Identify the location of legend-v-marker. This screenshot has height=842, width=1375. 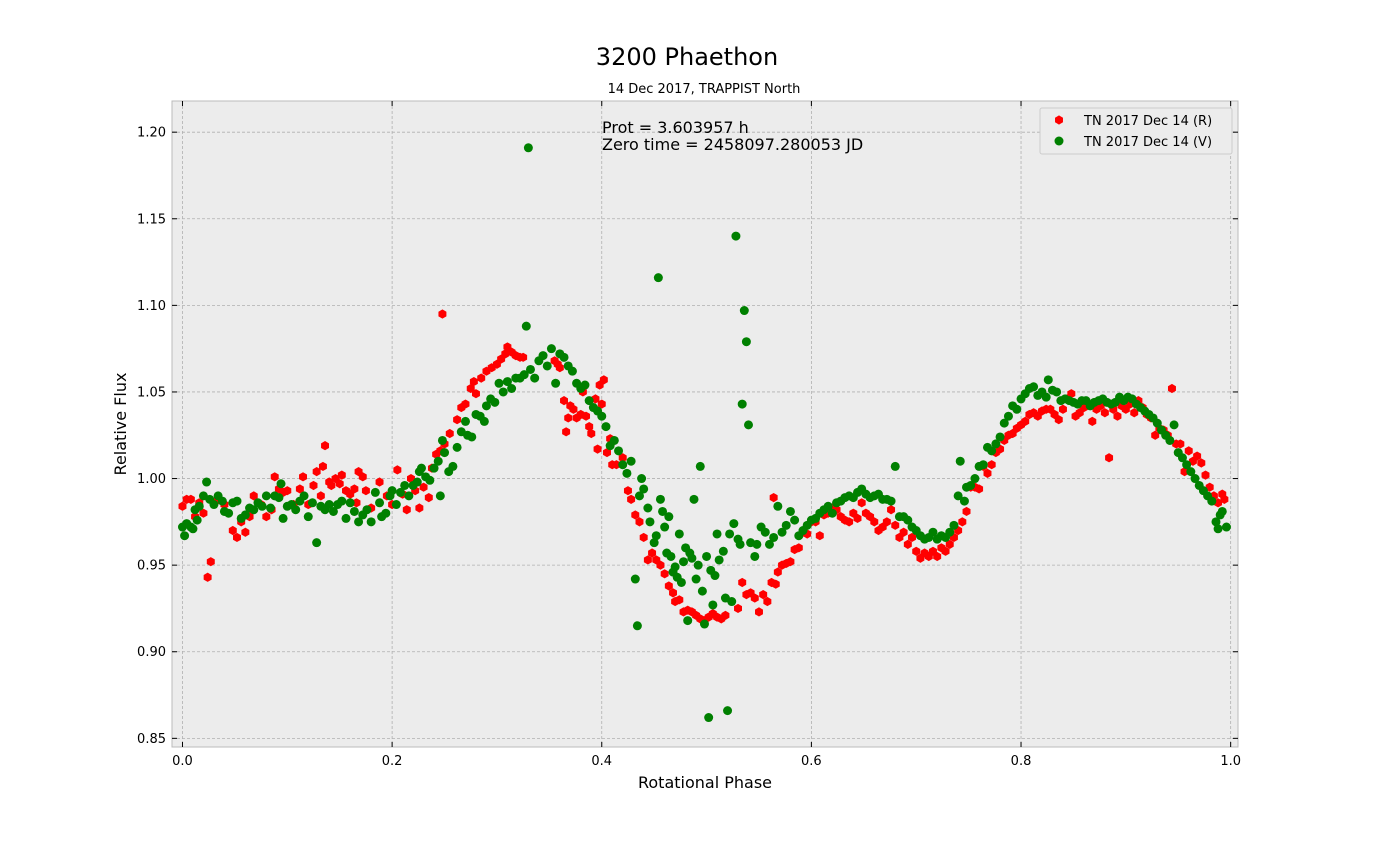
(1059, 141).